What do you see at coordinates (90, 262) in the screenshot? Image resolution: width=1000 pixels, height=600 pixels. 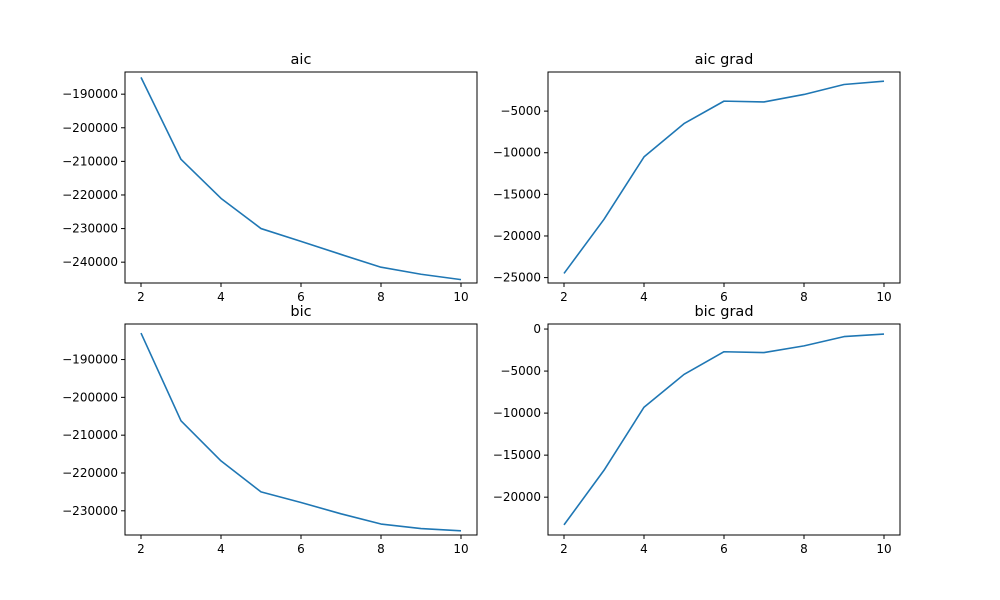 I see `y-tick-label: −240000` at bounding box center [90, 262].